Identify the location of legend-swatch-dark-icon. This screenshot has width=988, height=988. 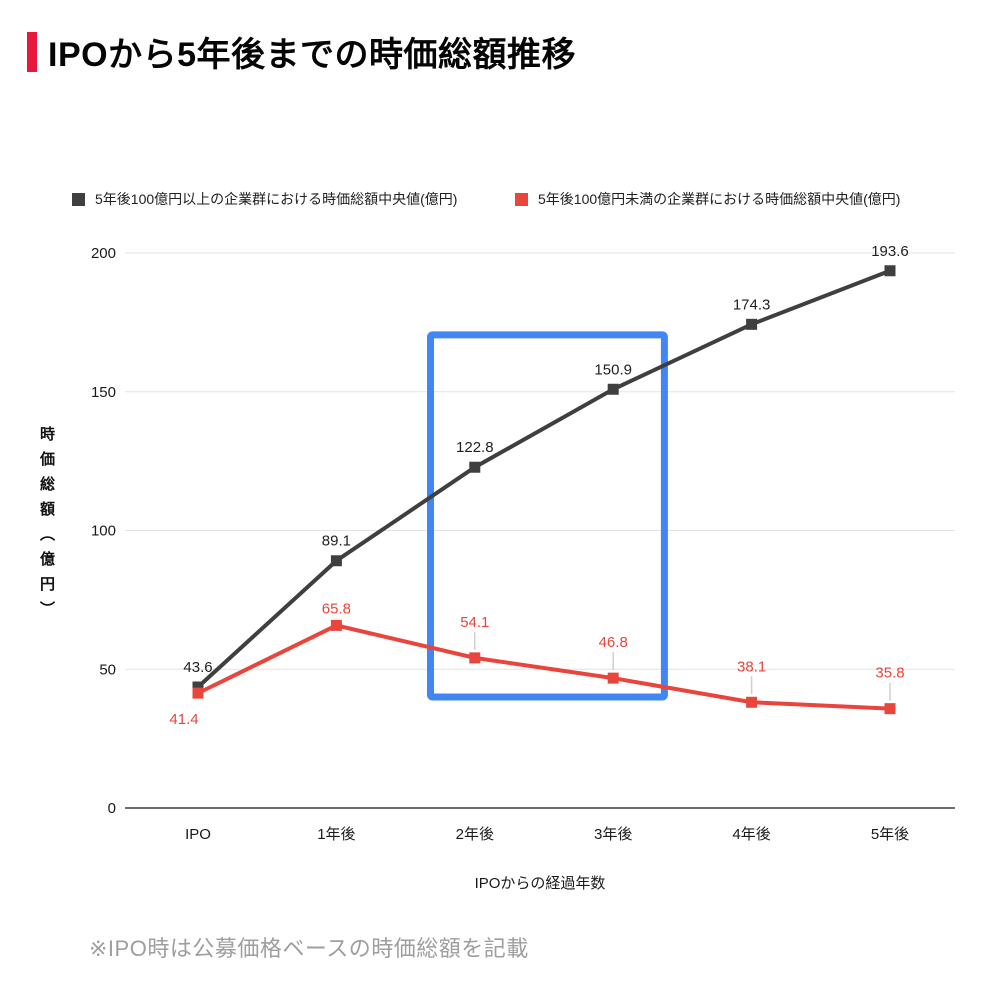
(78, 199).